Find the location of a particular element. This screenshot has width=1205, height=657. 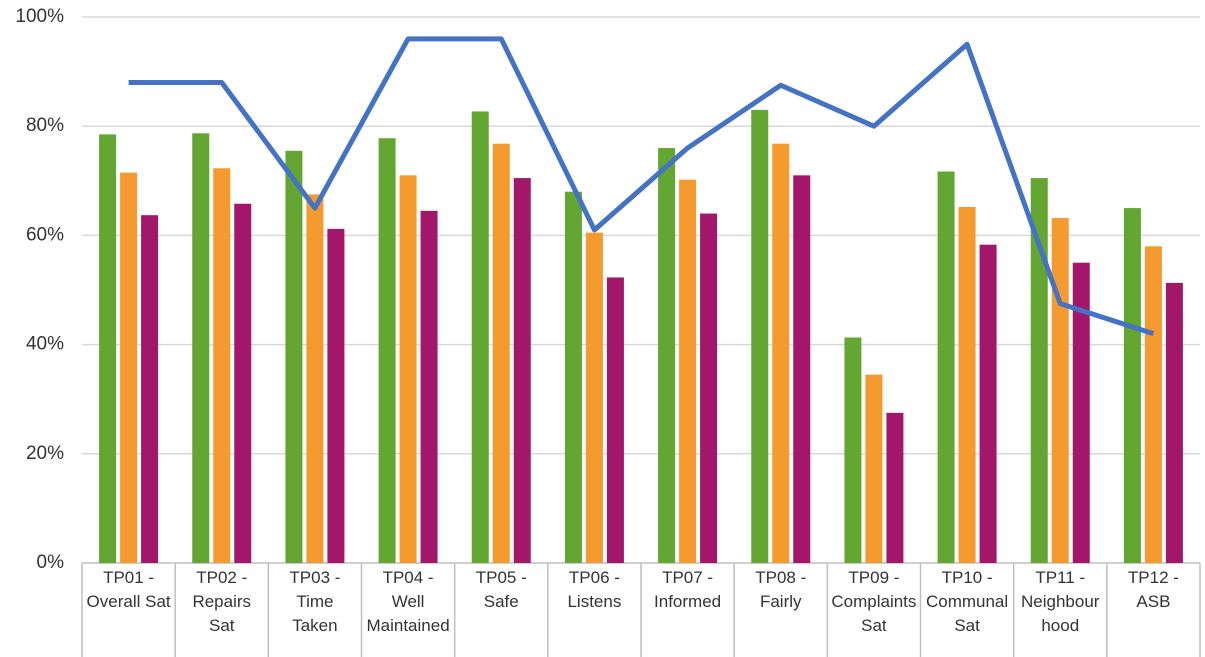

x-tick-label: TP09 - Complaints Sat is located at coordinates (874, 601).